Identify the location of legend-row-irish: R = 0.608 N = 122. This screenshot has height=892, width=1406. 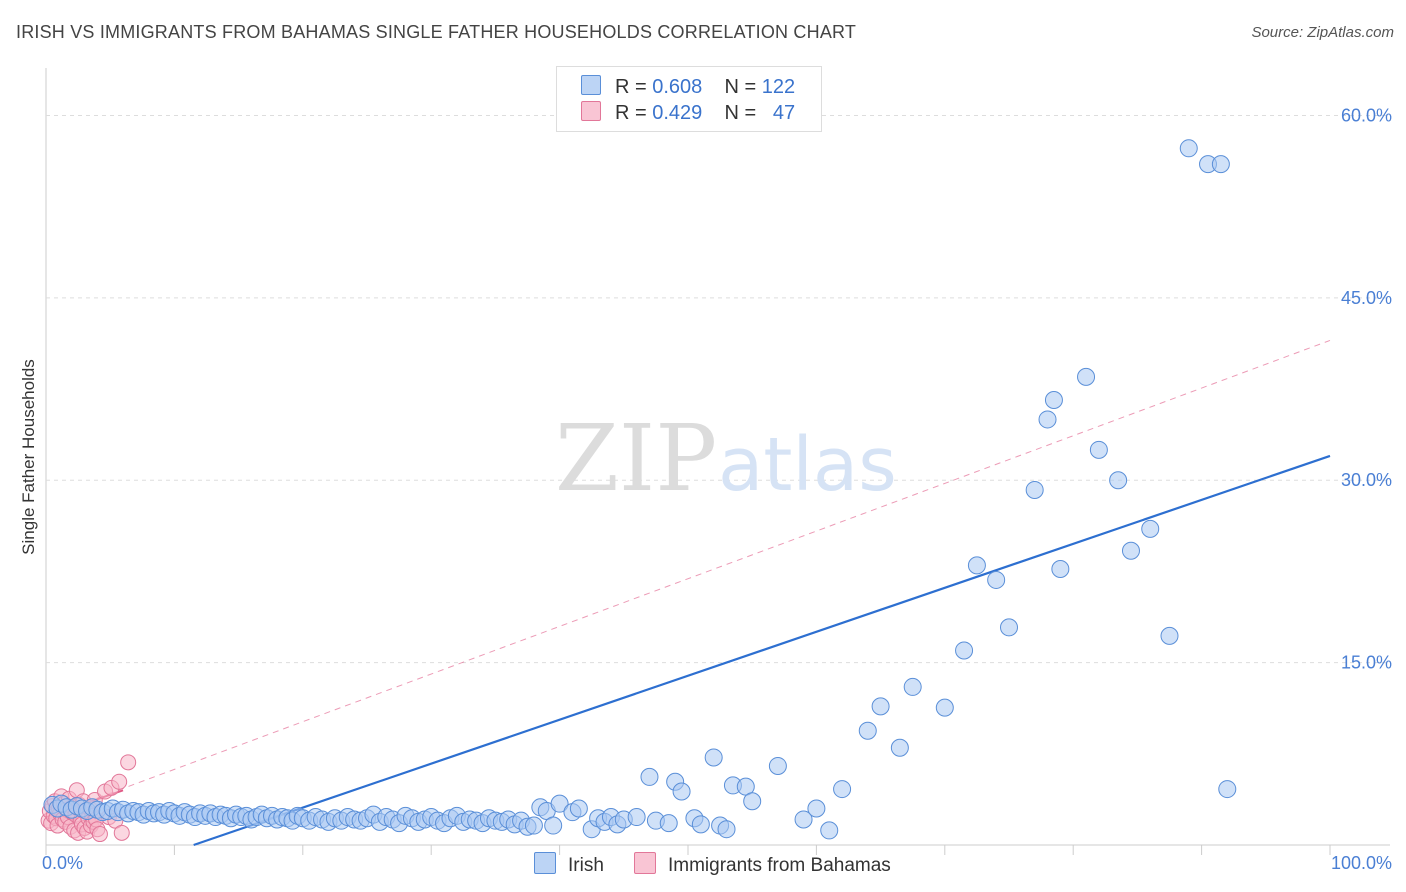
(688, 88).